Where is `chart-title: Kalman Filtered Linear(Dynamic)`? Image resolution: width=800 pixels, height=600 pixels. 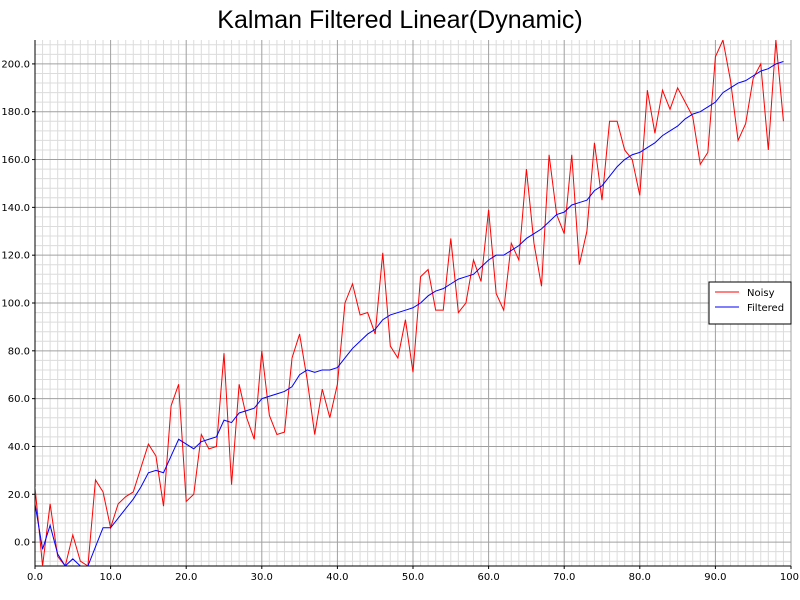 chart-title: Kalman Filtered Linear(Dynamic) is located at coordinates (400, 20).